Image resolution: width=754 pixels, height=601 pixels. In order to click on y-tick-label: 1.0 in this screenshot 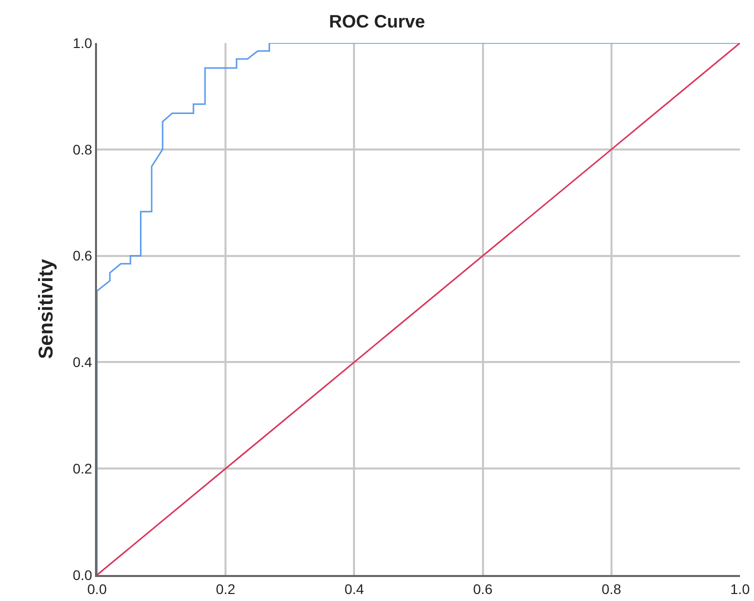, I will do `click(82, 42)`.